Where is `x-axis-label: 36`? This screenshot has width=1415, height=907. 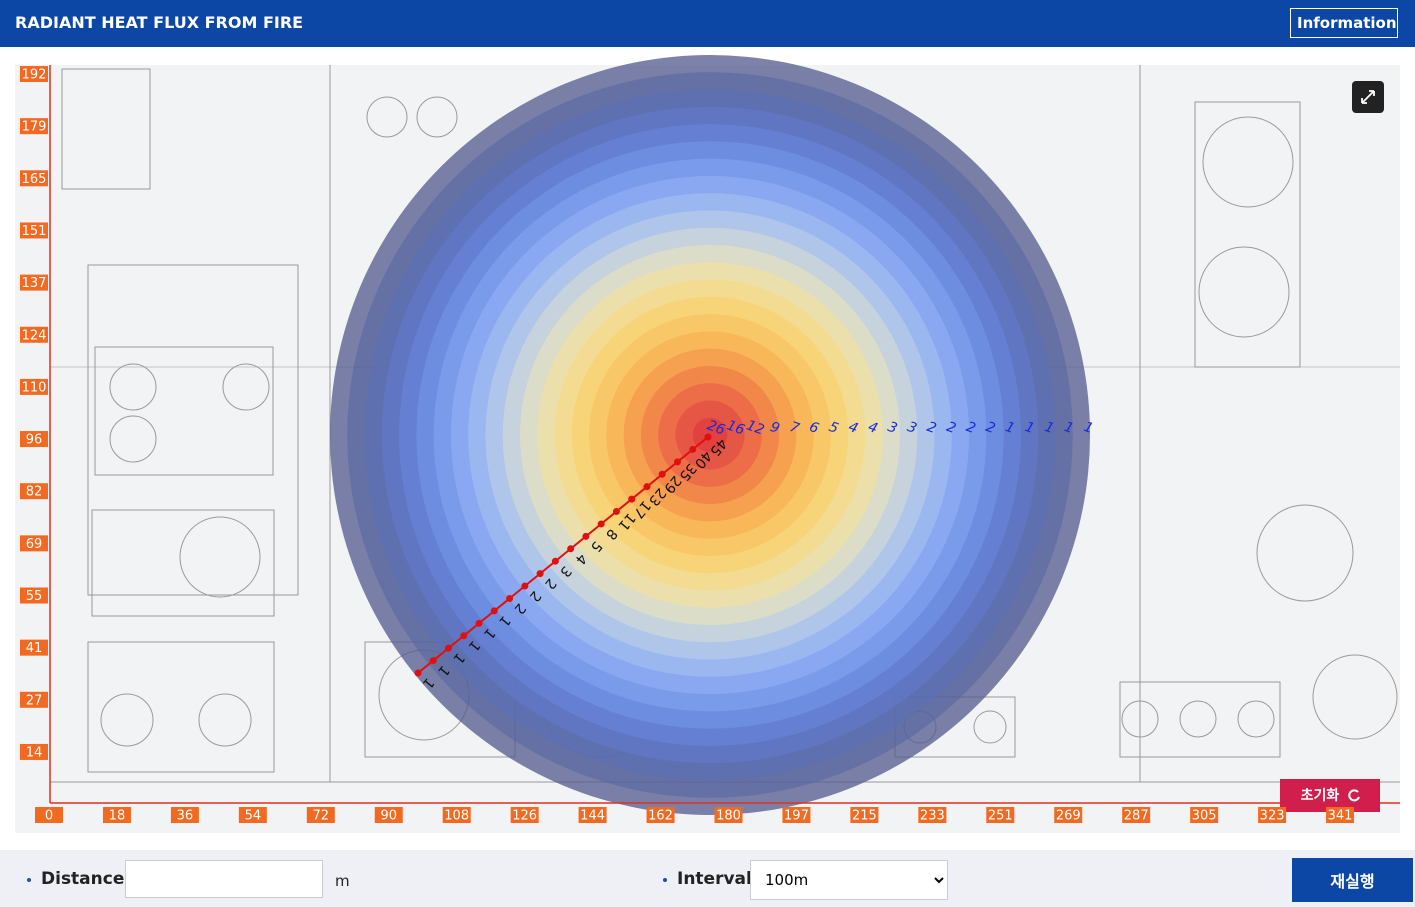 x-axis-label: 36 is located at coordinates (184, 815).